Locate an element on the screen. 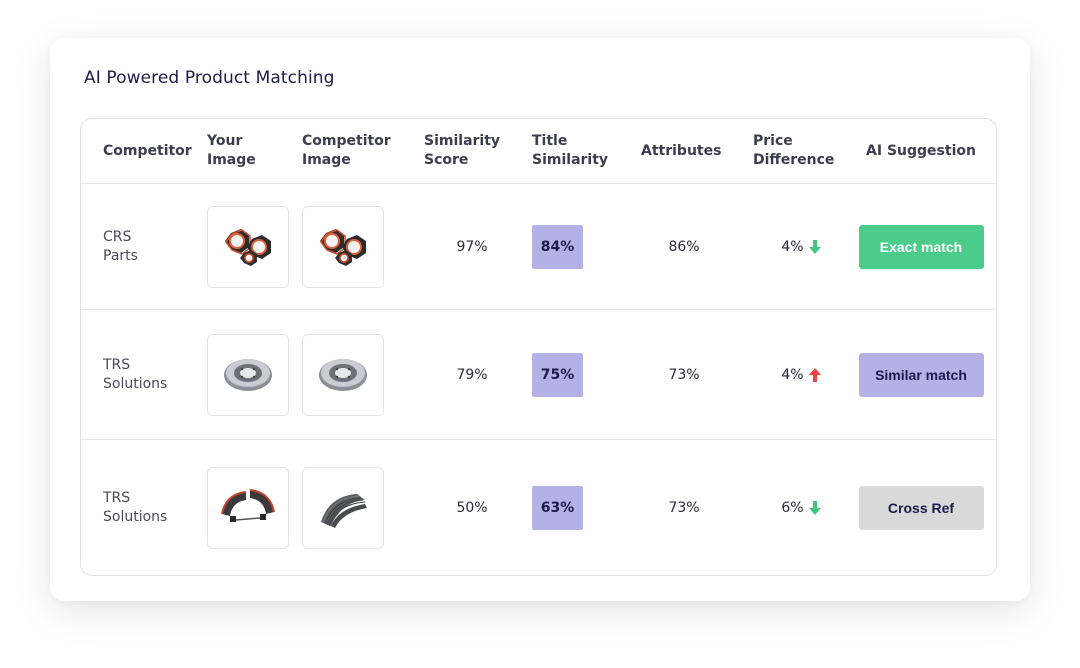 This screenshot has height=668, width=1080. similarity-score: 97% is located at coordinates (472, 246).